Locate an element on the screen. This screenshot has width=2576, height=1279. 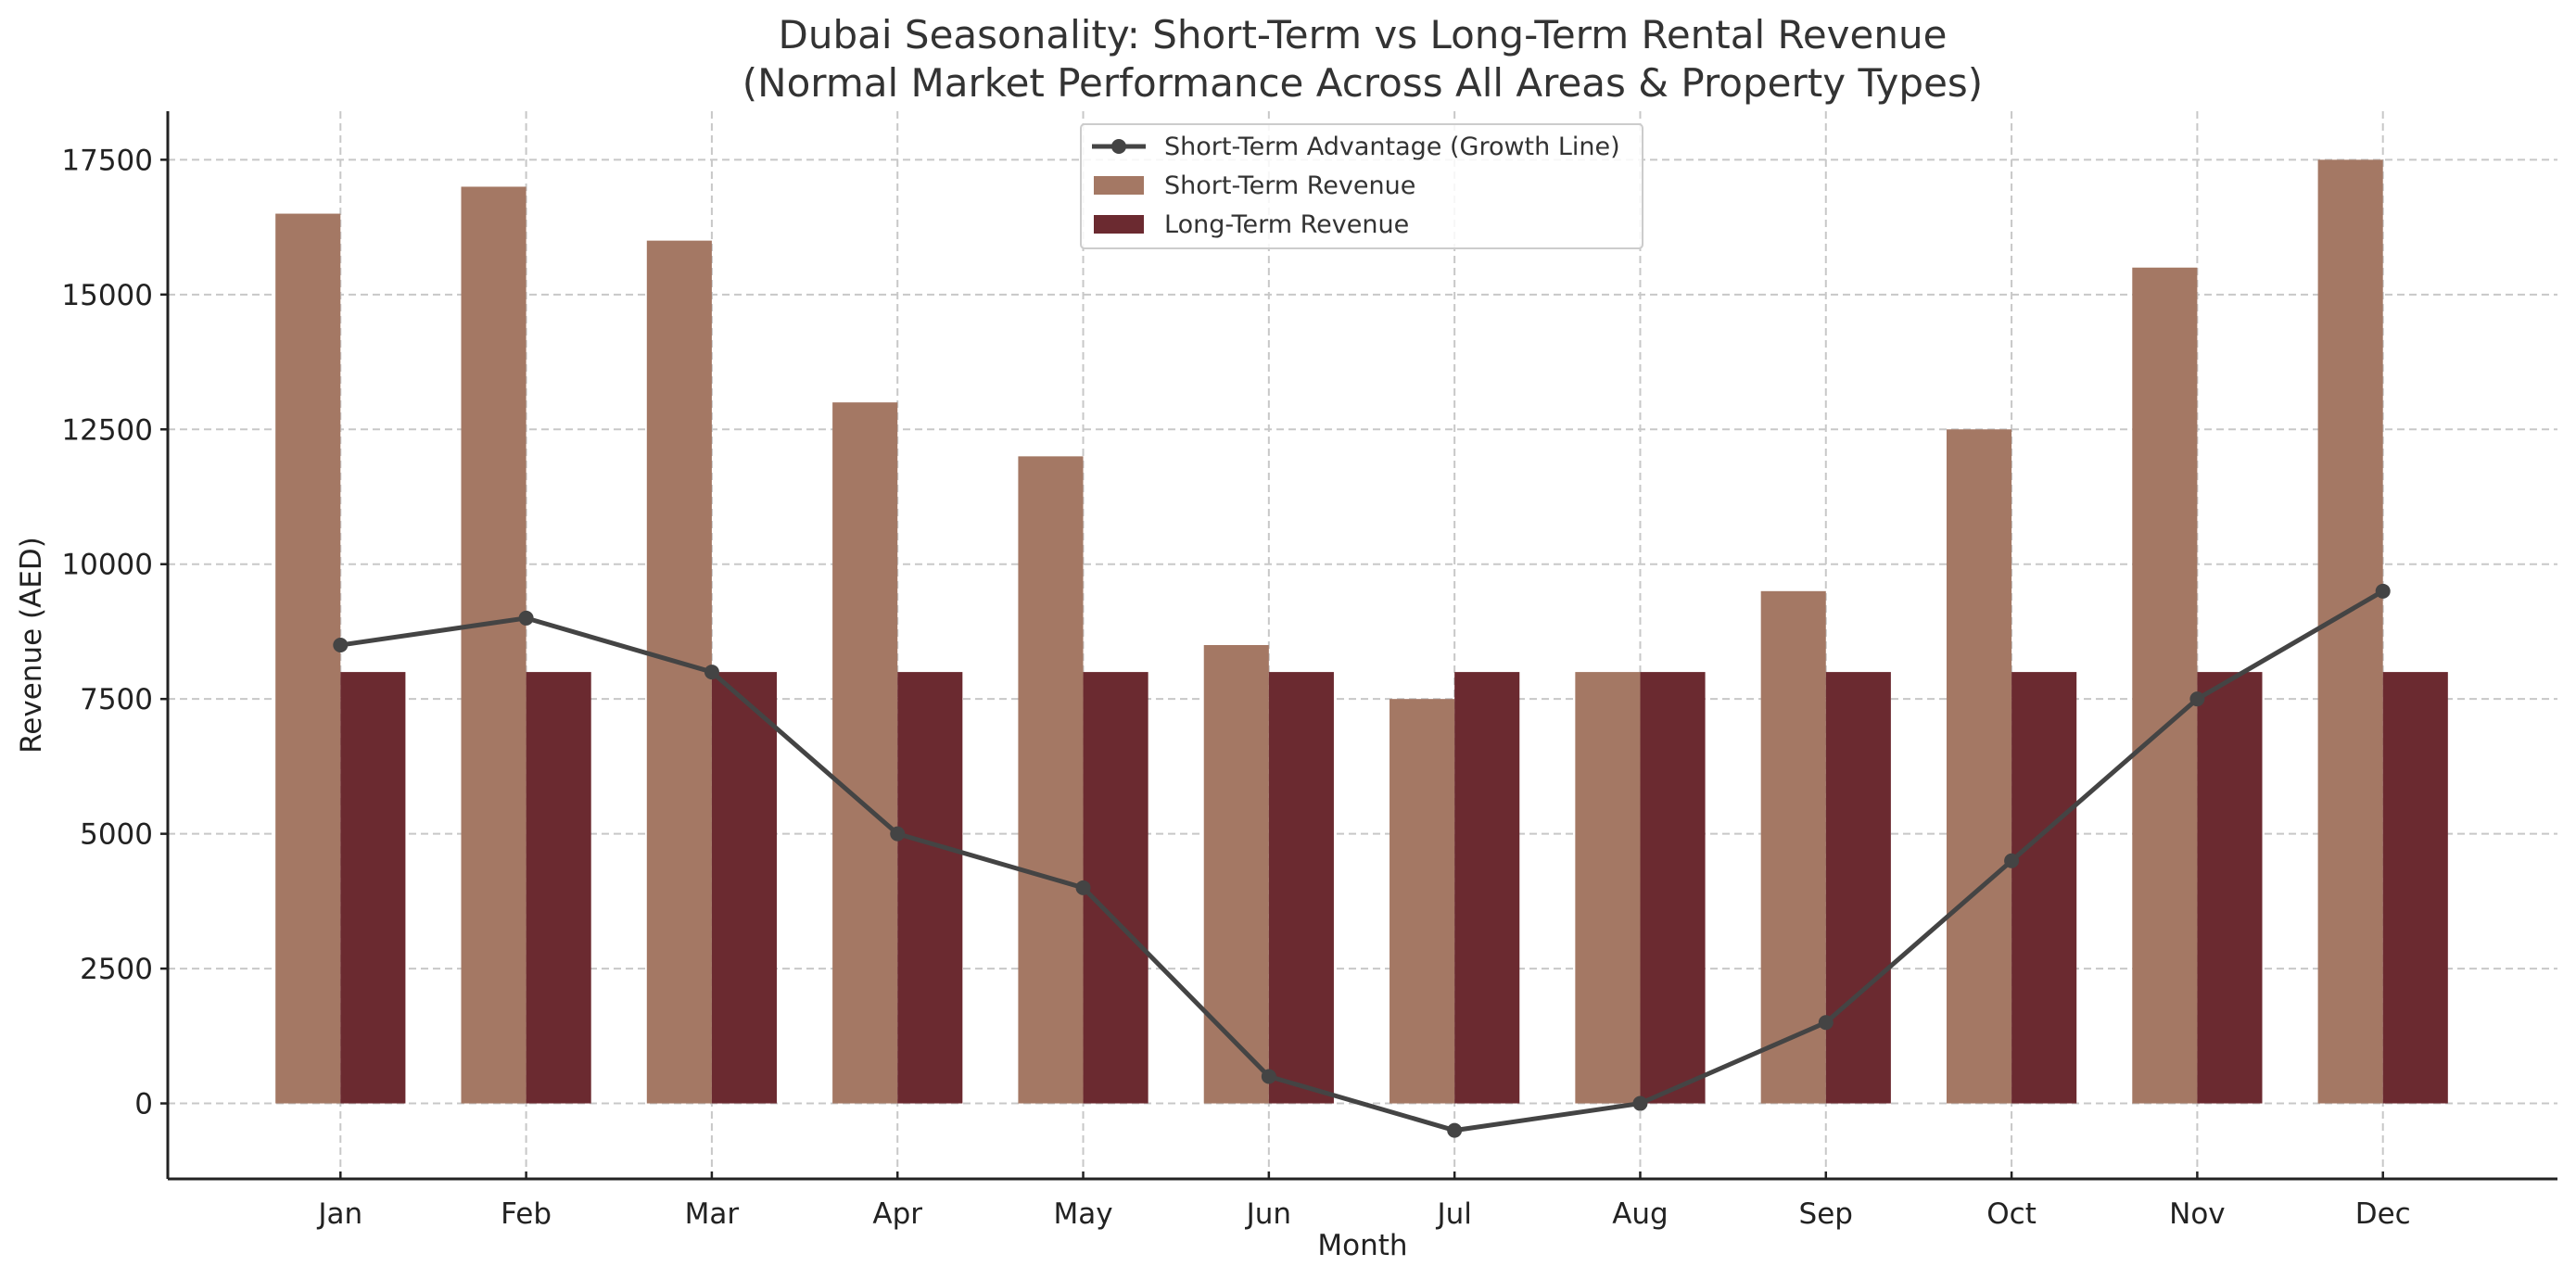
y-tick-label: 0 is located at coordinates (143, 1104).